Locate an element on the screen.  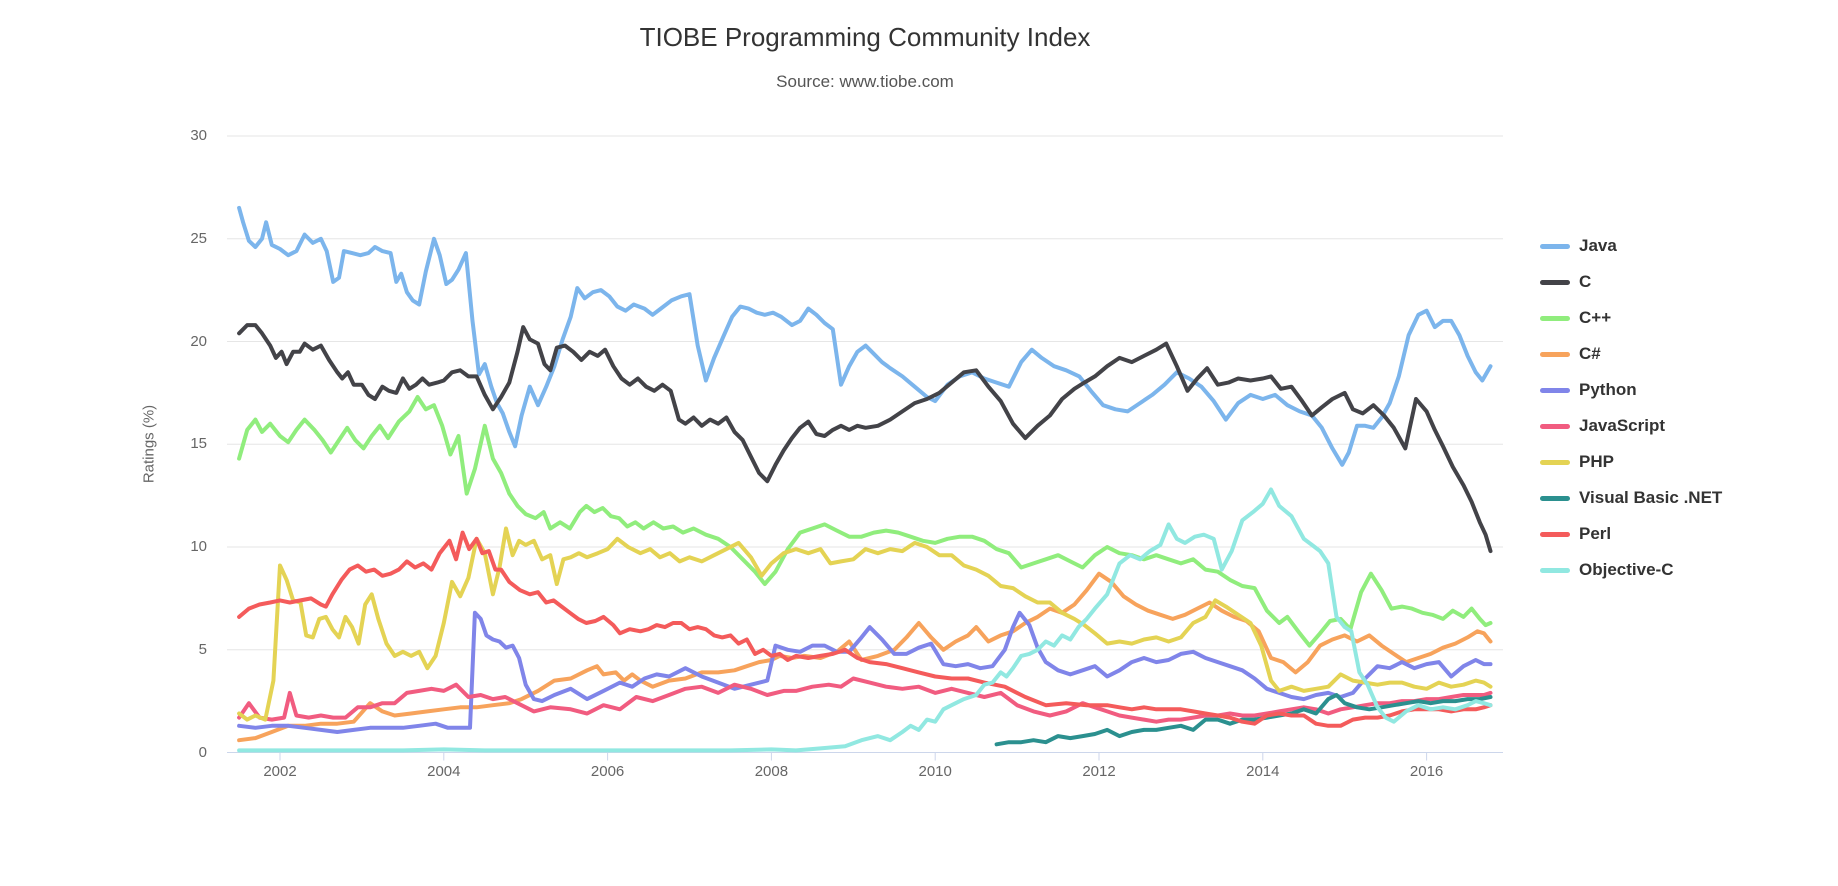
legend-swatch-javascript is located at coordinates (1555, 426).